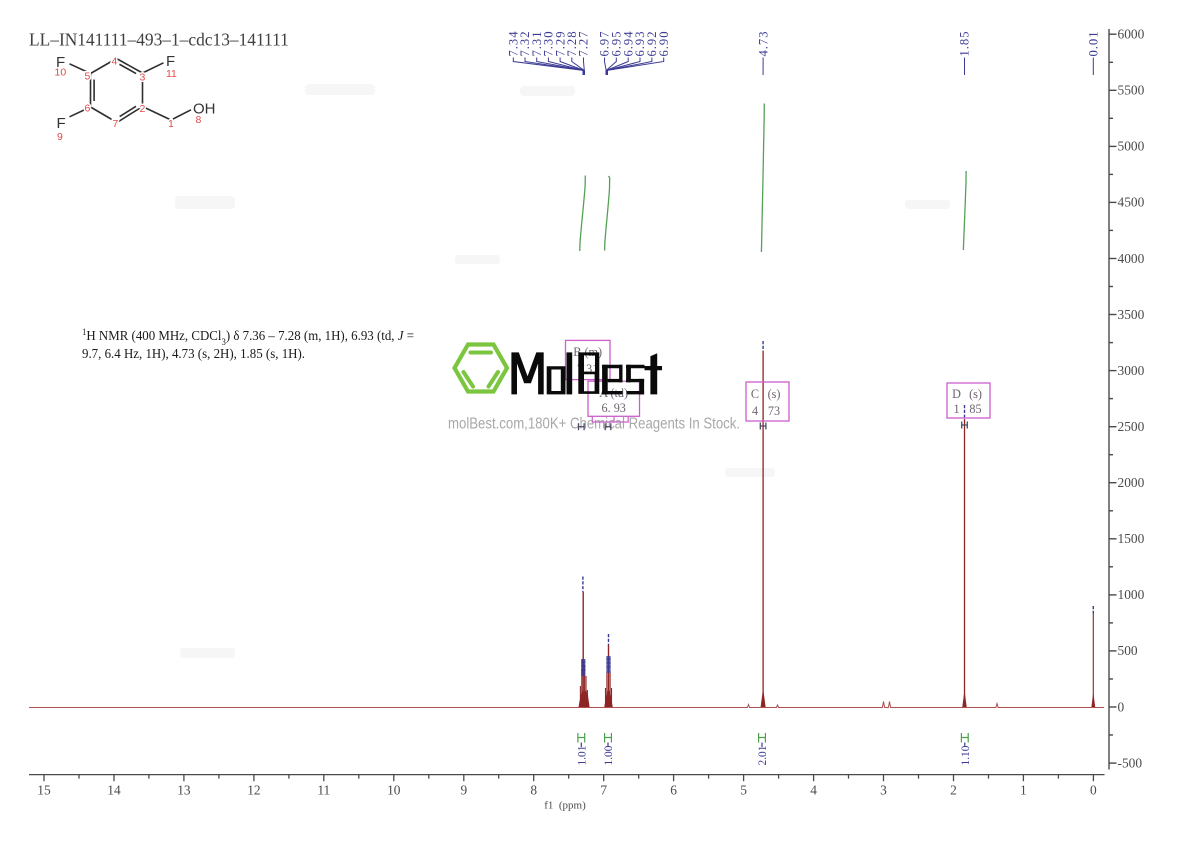  I want to click on svg-text: 12, so click(253, 790).